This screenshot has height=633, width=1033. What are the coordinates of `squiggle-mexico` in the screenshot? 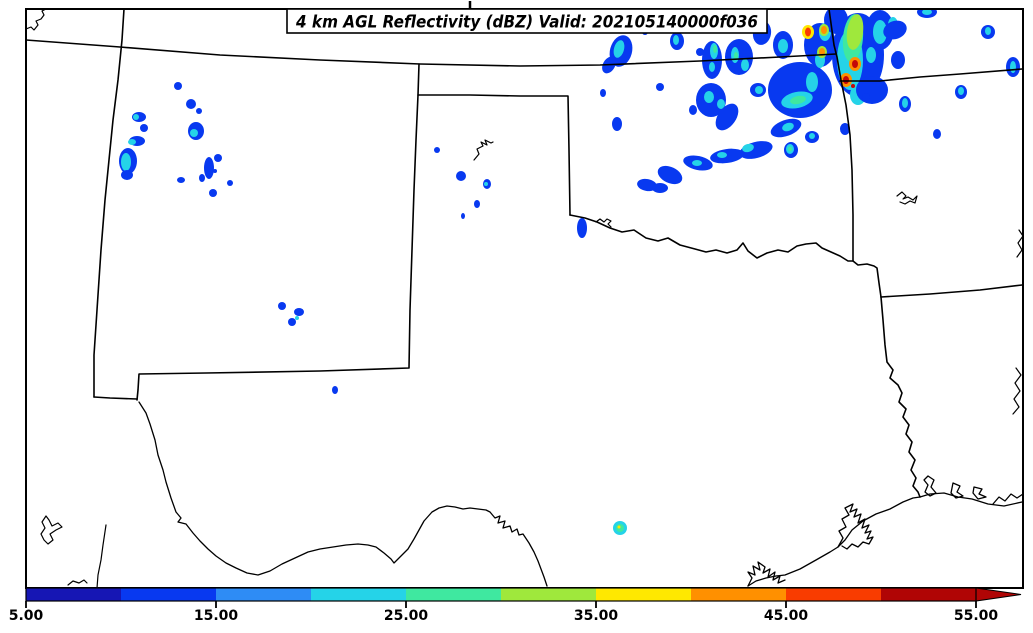 It's located at (77, 582).